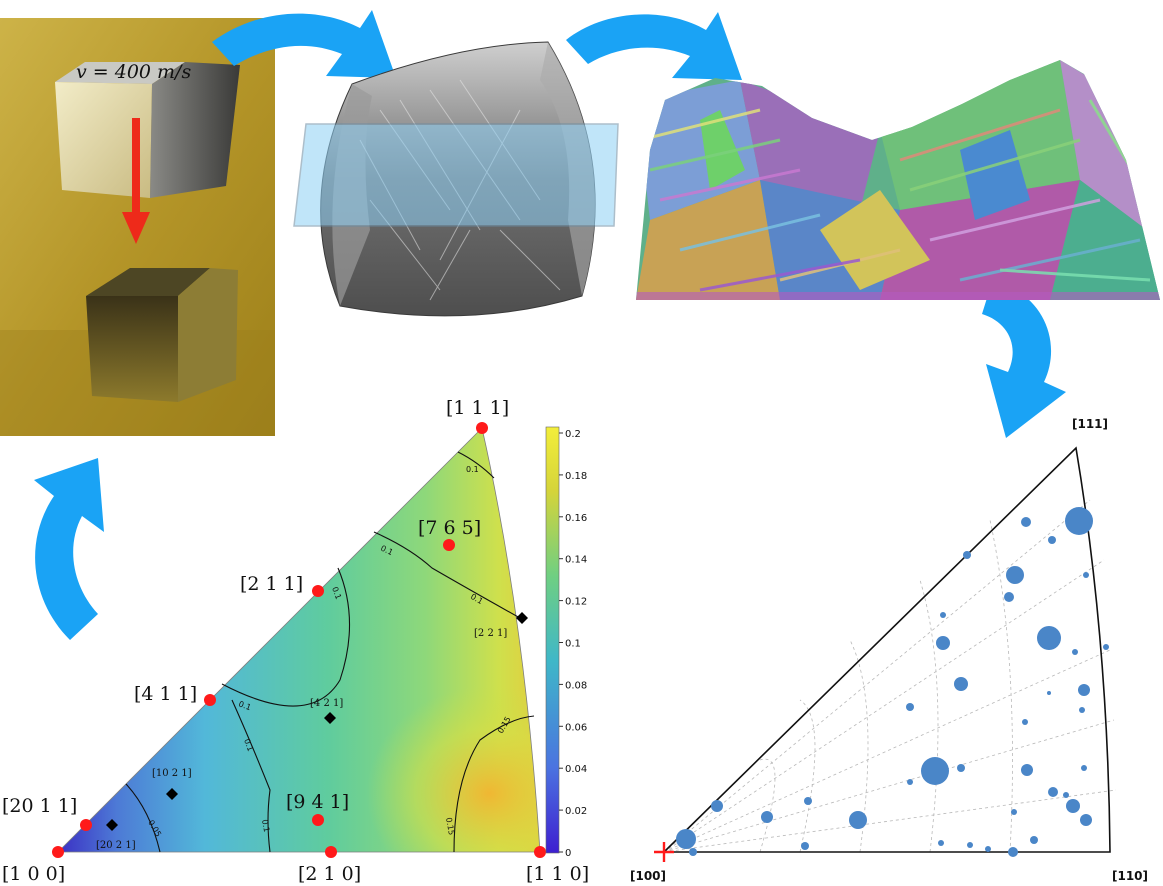 This screenshot has width=1163, height=886. Describe the element at coordinates (172, 773) in the screenshot. I see `pole-label-1021: [10 2 1]` at that location.